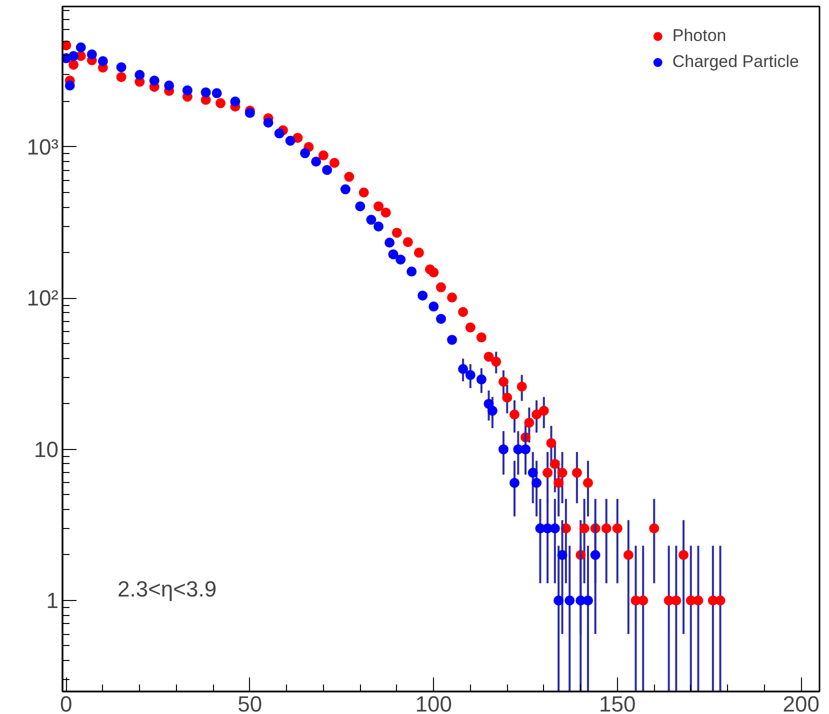 This screenshot has width=829, height=714. I want to click on legend-label: Photon, so click(699, 36).